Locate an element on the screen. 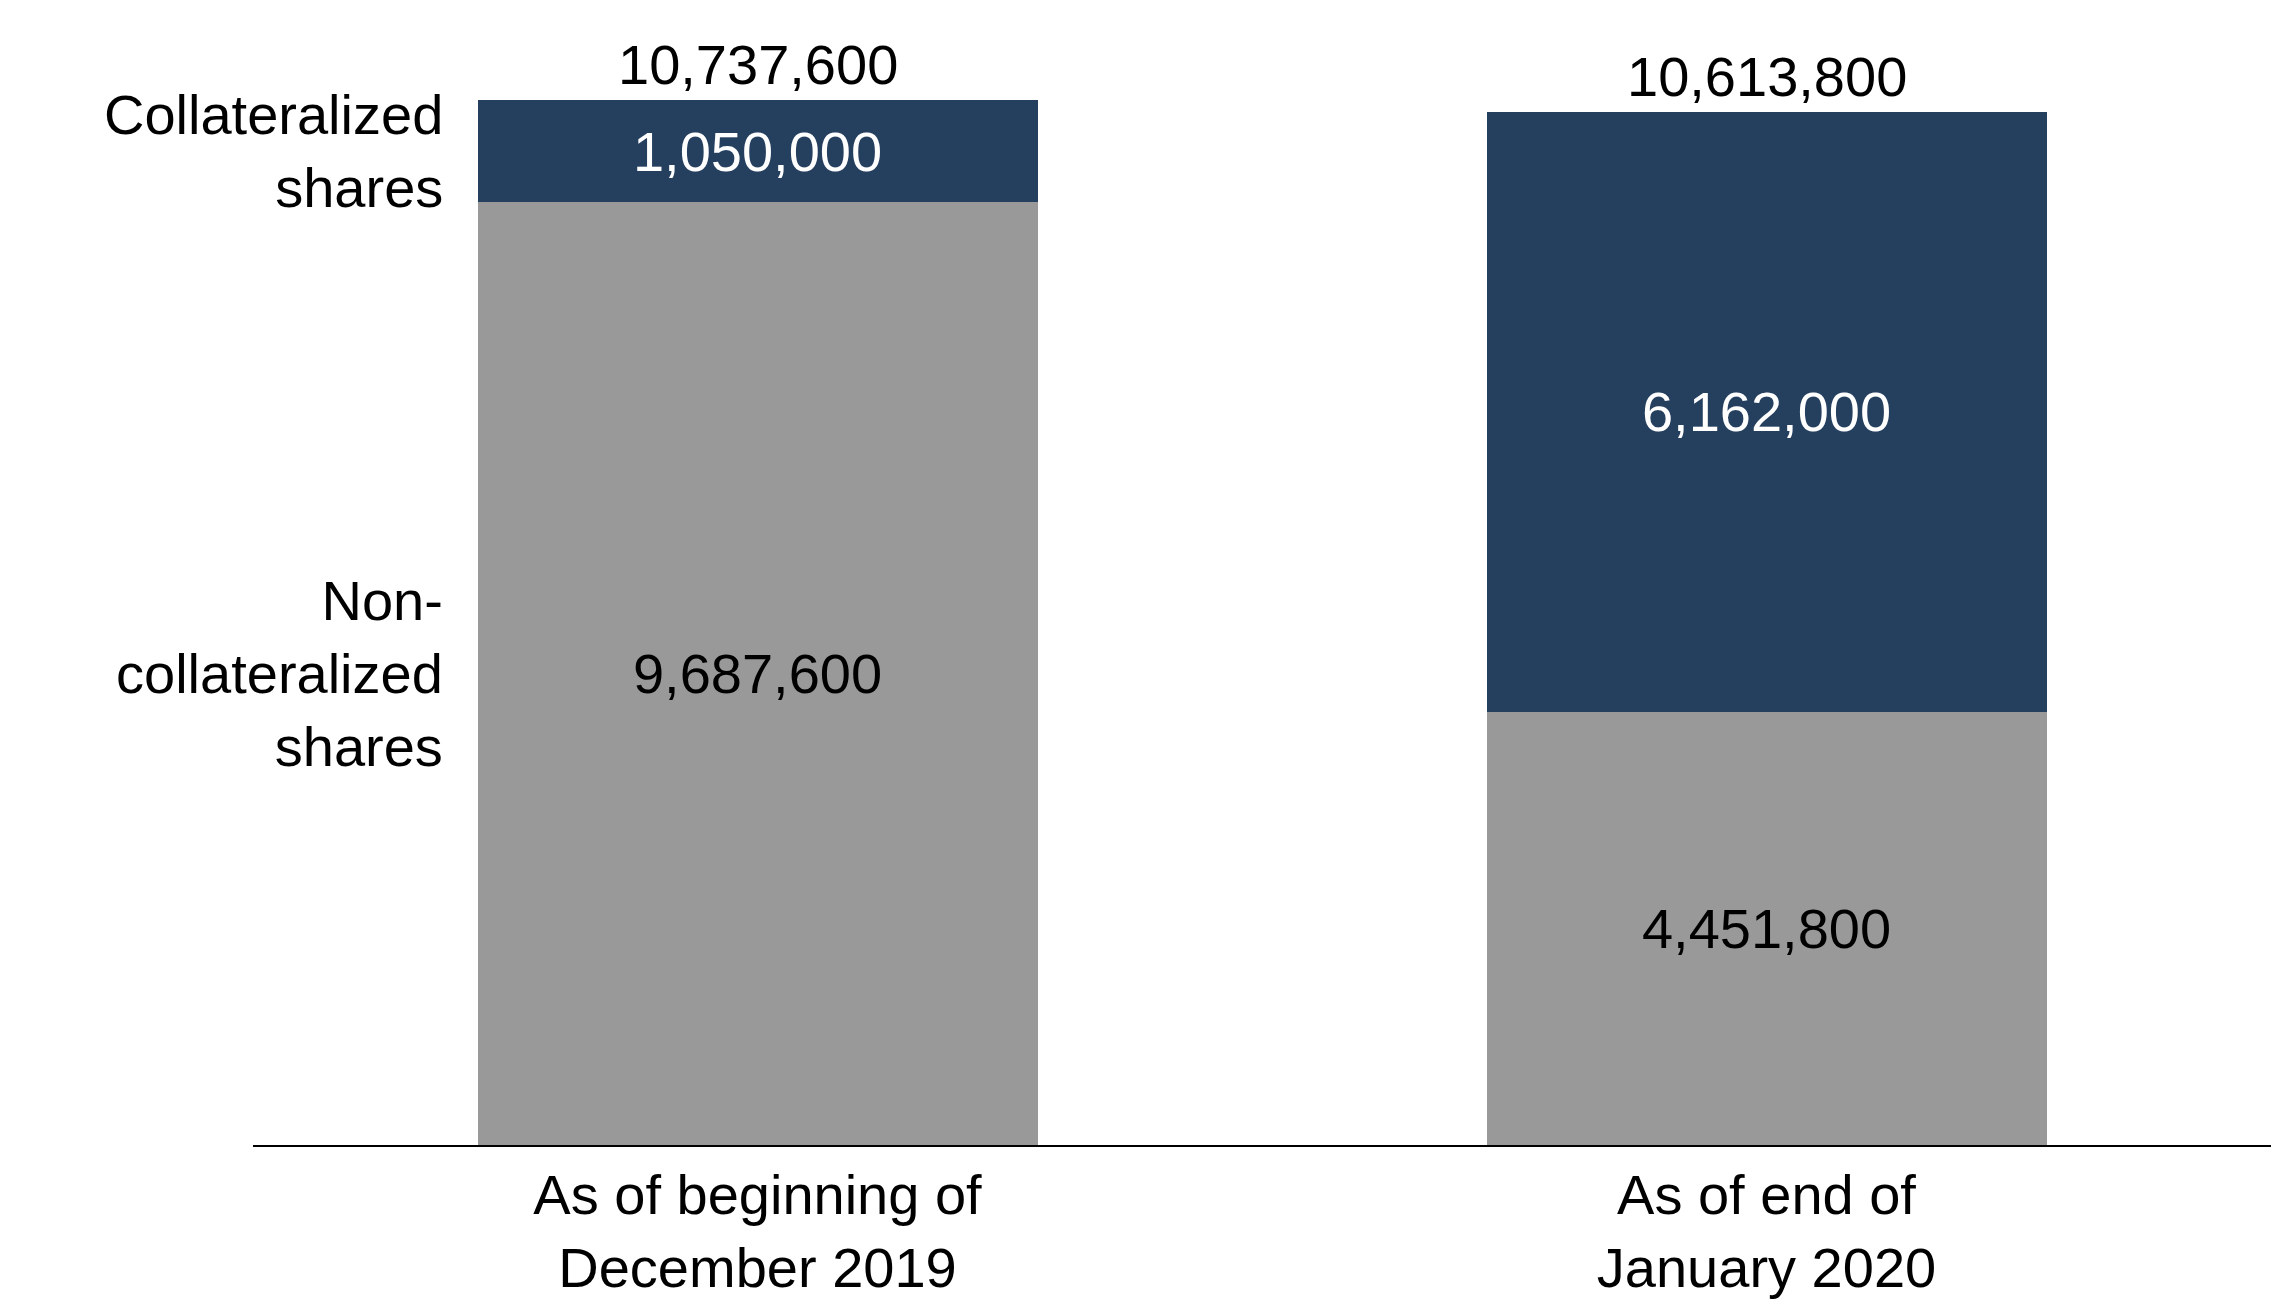  data-label: 9,687,600 is located at coordinates (757, 674).